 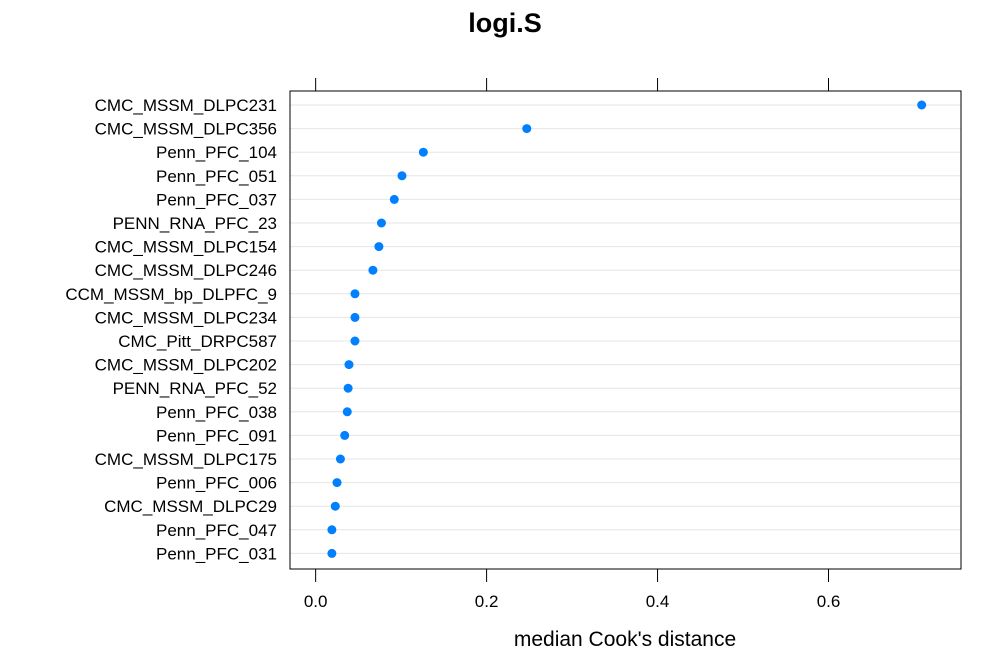 What do you see at coordinates (195, 223) in the screenshot?
I see `category-label: PENN_RNA_PFC_23` at bounding box center [195, 223].